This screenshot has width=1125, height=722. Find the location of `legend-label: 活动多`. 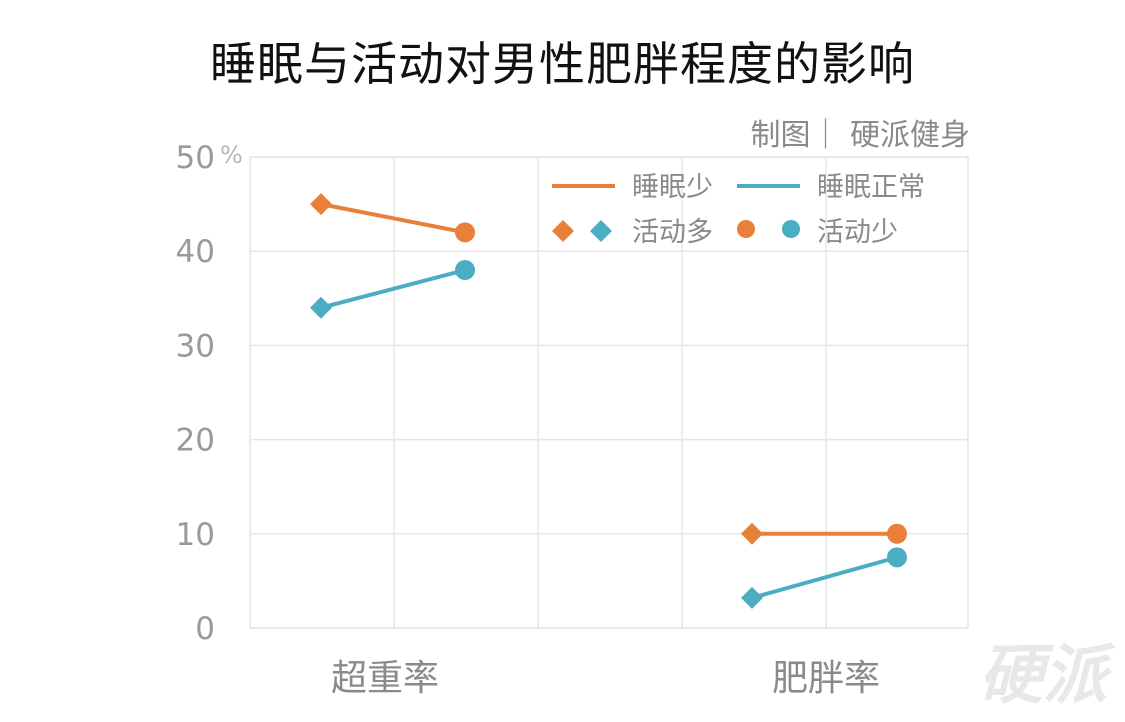

legend-label: 活动多 is located at coordinates (672, 232).